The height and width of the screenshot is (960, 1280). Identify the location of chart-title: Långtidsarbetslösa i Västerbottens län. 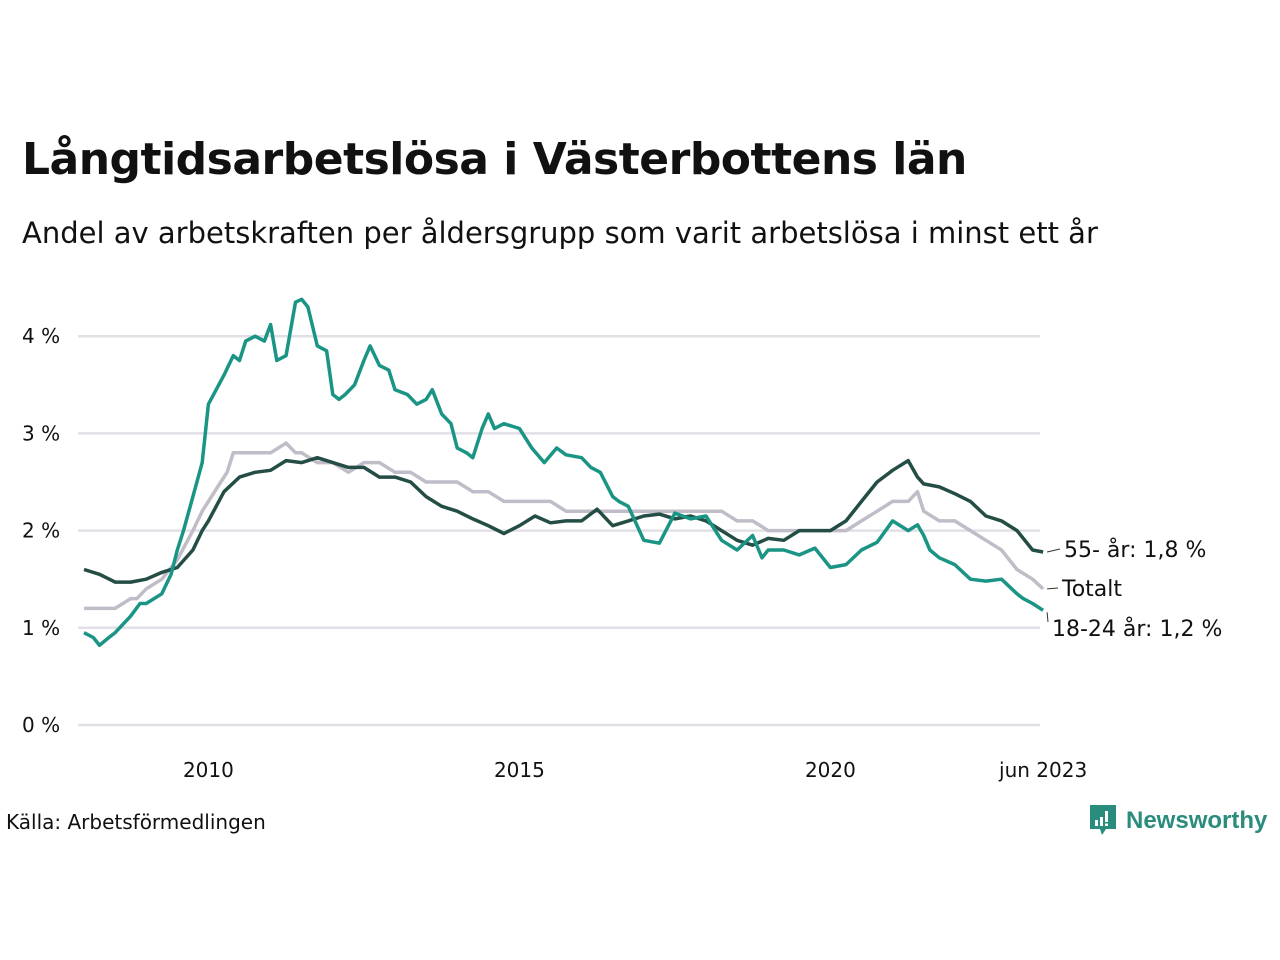
(494, 159).